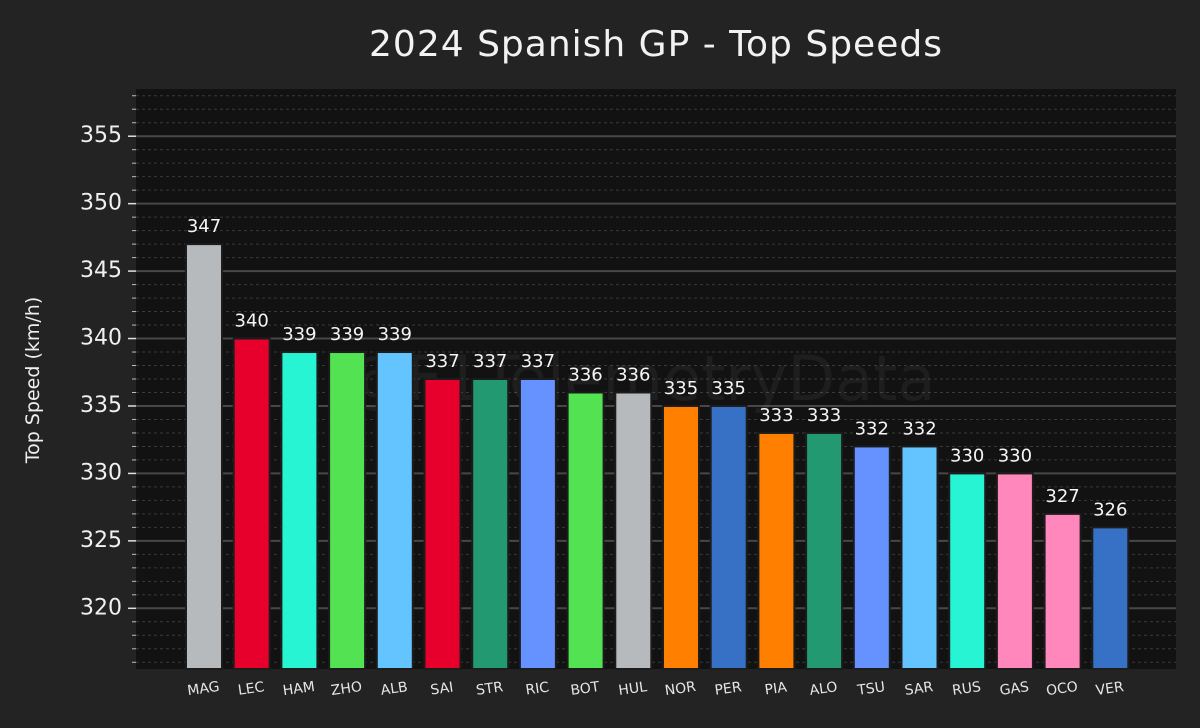 This screenshot has width=1200, height=728. What do you see at coordinates (966, 689) in the screenshot?
I see `x-tick-label-rus: RUS` at bounding box center [966, 689].